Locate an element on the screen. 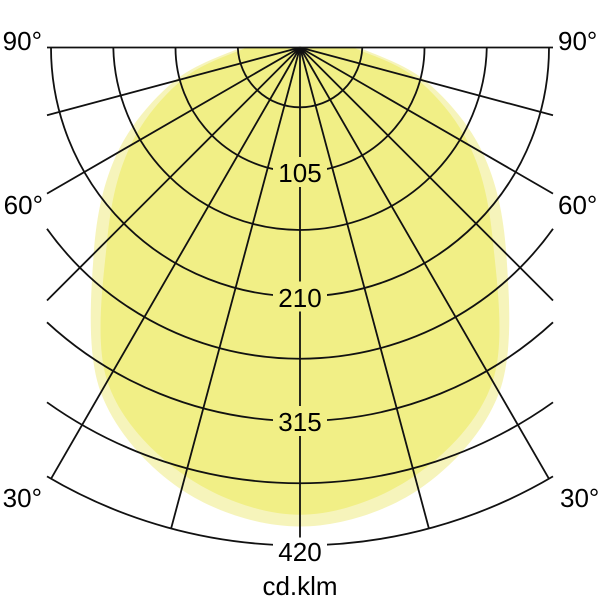 Image resolution: width=600 pixels, height=600 pixels. angle-label-left-60: 60° is located at coordinates (23, 205).